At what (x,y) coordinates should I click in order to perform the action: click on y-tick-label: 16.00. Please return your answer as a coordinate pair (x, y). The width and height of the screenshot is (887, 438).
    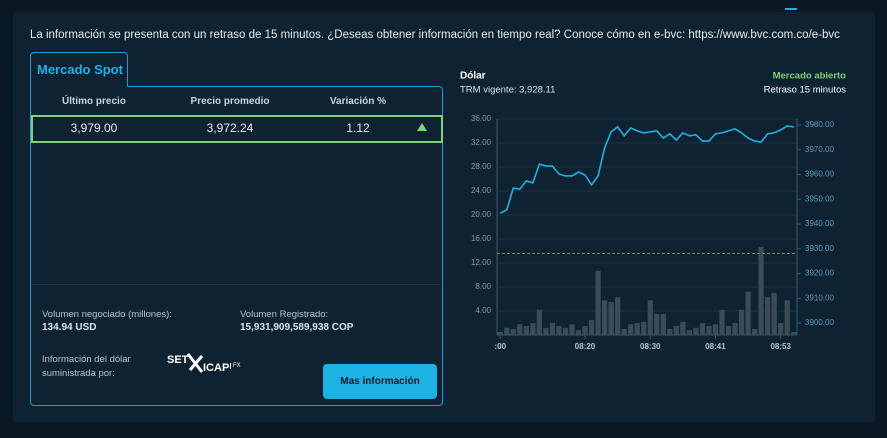
    Looking at the image, I should click on (481, 238).